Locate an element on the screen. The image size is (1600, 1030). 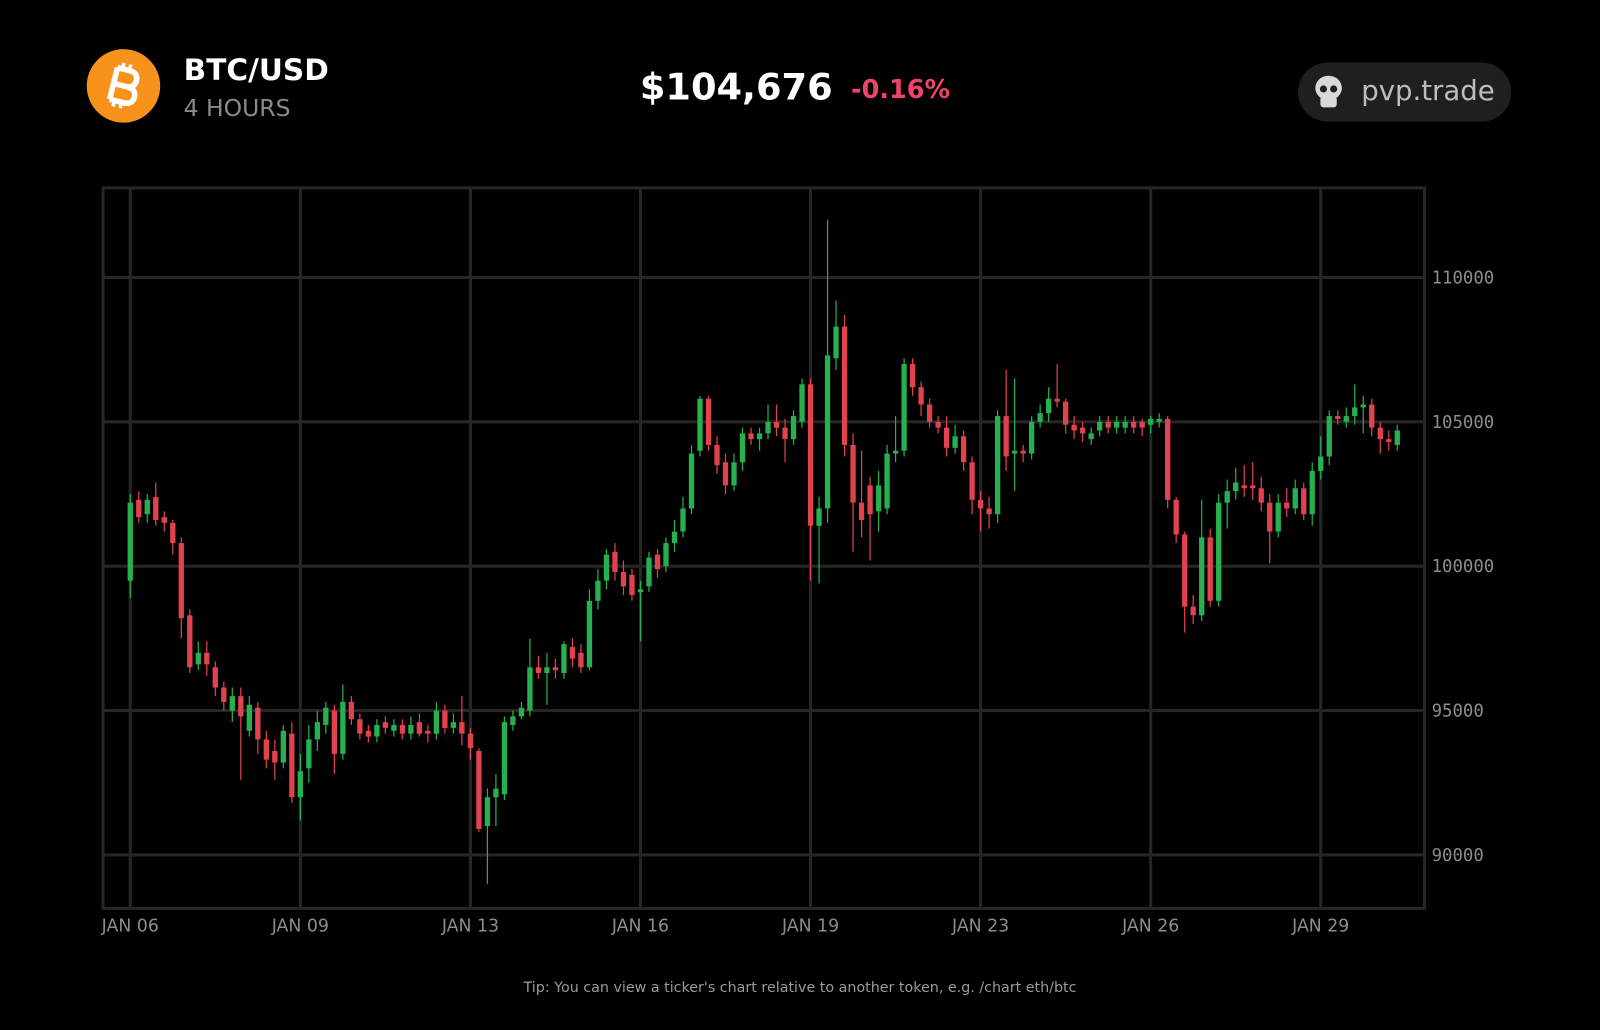
y-tick-label: 110000 is located at coordinates (1463, 278).